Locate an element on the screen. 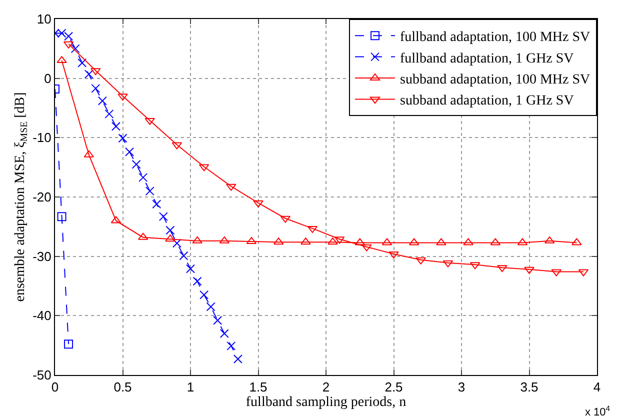  legend-label: subband adaptation, 1 GHz SV is located at coordinates (487, 101).